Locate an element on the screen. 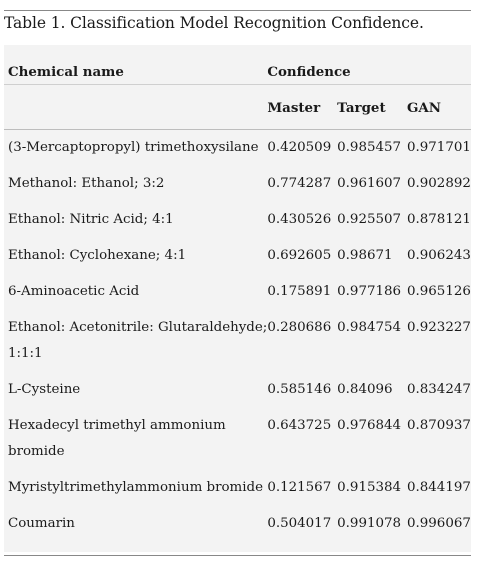 This screenshot has width=485, height=573. gan-value: 0.906243 is located at coordinates (438, 255).